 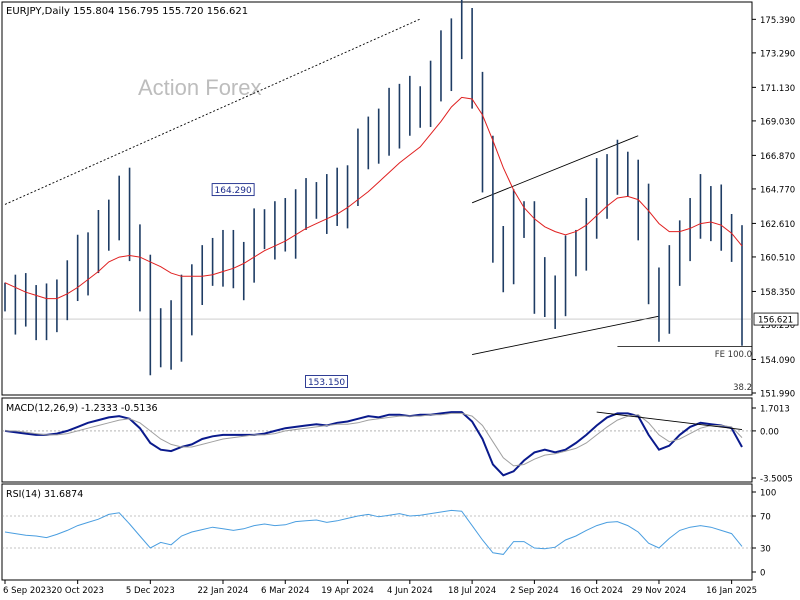 I want to click on price-axis-label: 164.770, so click(x=777, y=190).